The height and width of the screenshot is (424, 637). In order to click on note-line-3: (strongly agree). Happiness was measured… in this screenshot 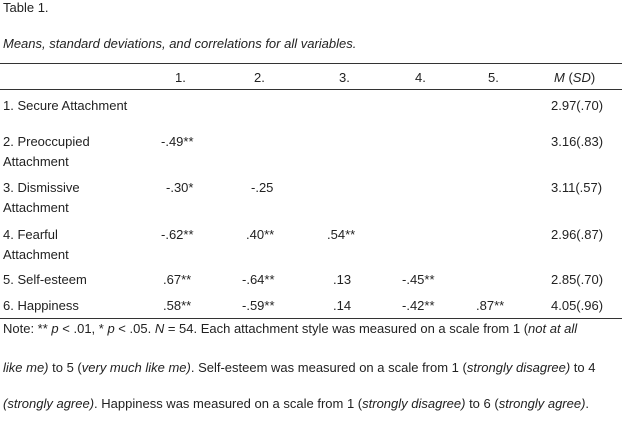, I will do `click(296, 403)`.